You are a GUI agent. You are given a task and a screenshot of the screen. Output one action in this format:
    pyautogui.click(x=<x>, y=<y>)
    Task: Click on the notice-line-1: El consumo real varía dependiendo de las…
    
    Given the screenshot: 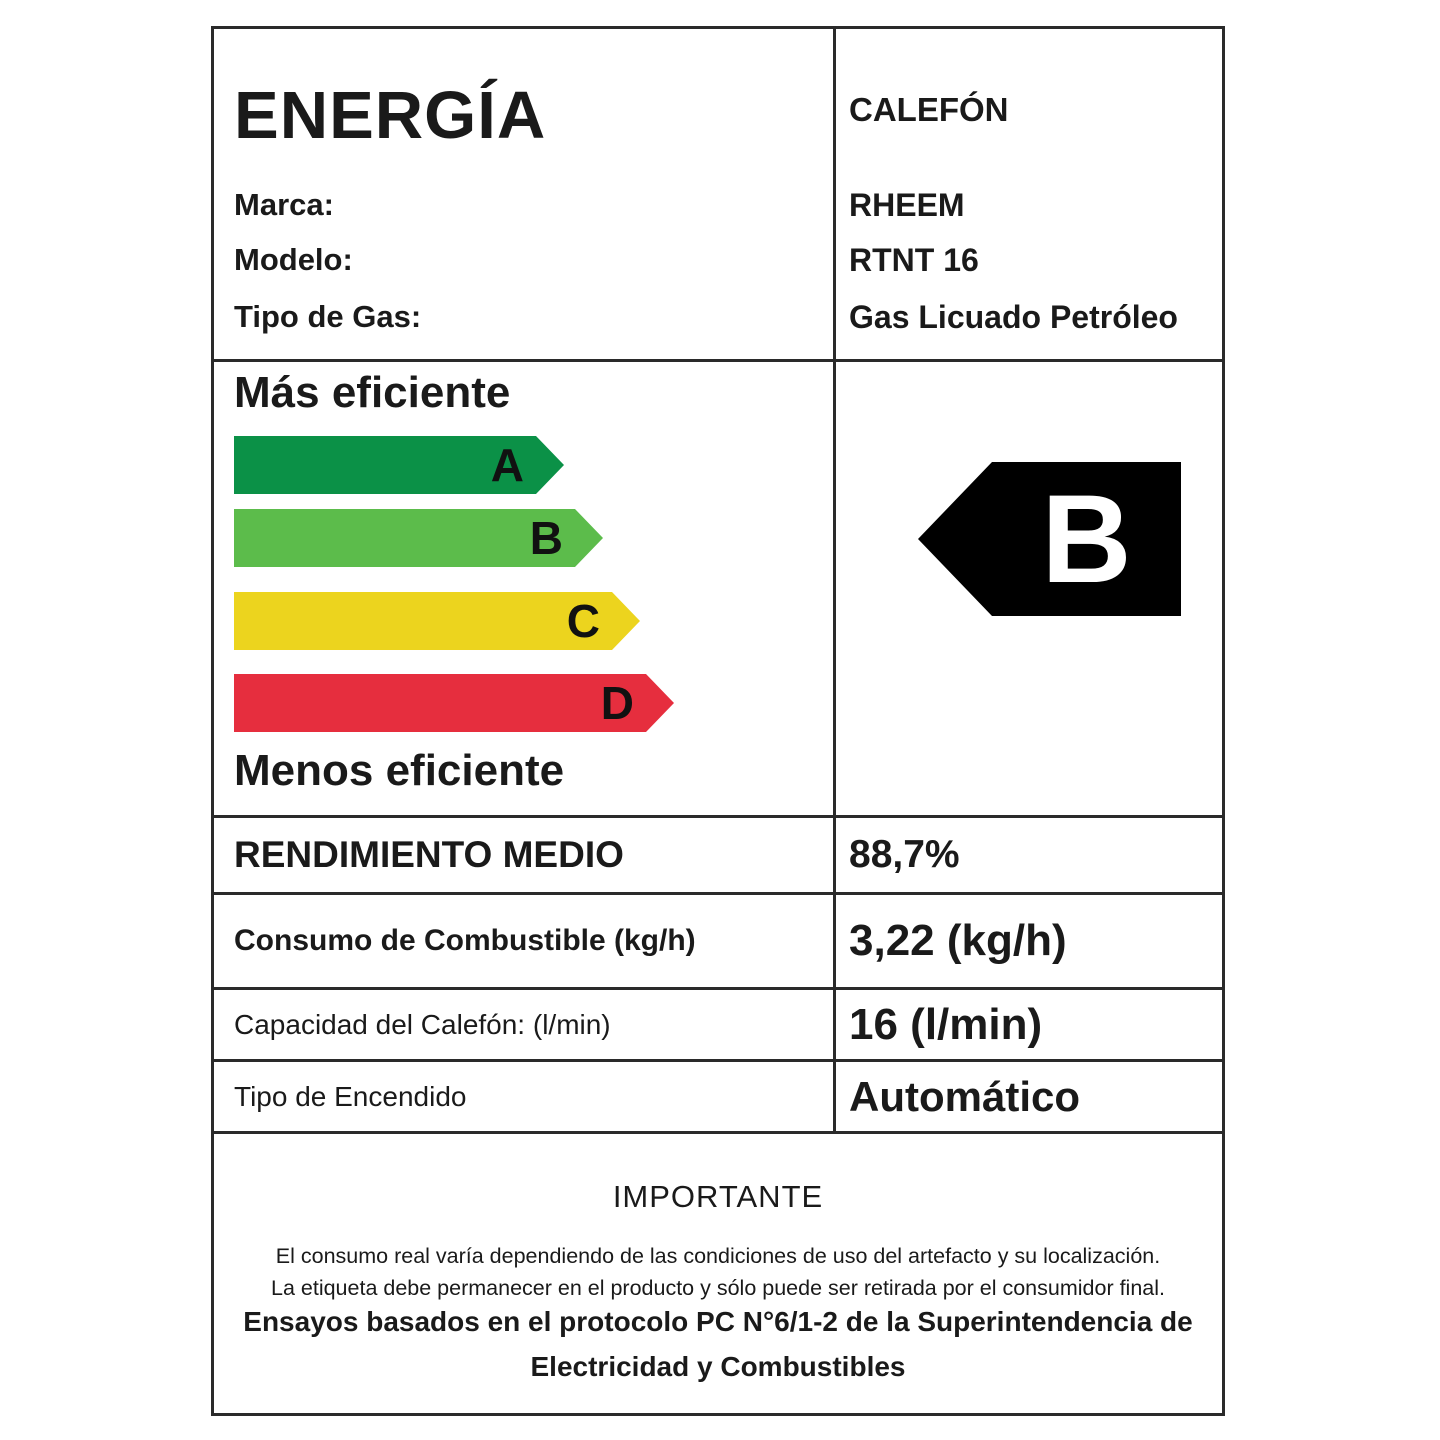 What is the action you would take?
    pyautogui.click(x=718, y=1256)
    